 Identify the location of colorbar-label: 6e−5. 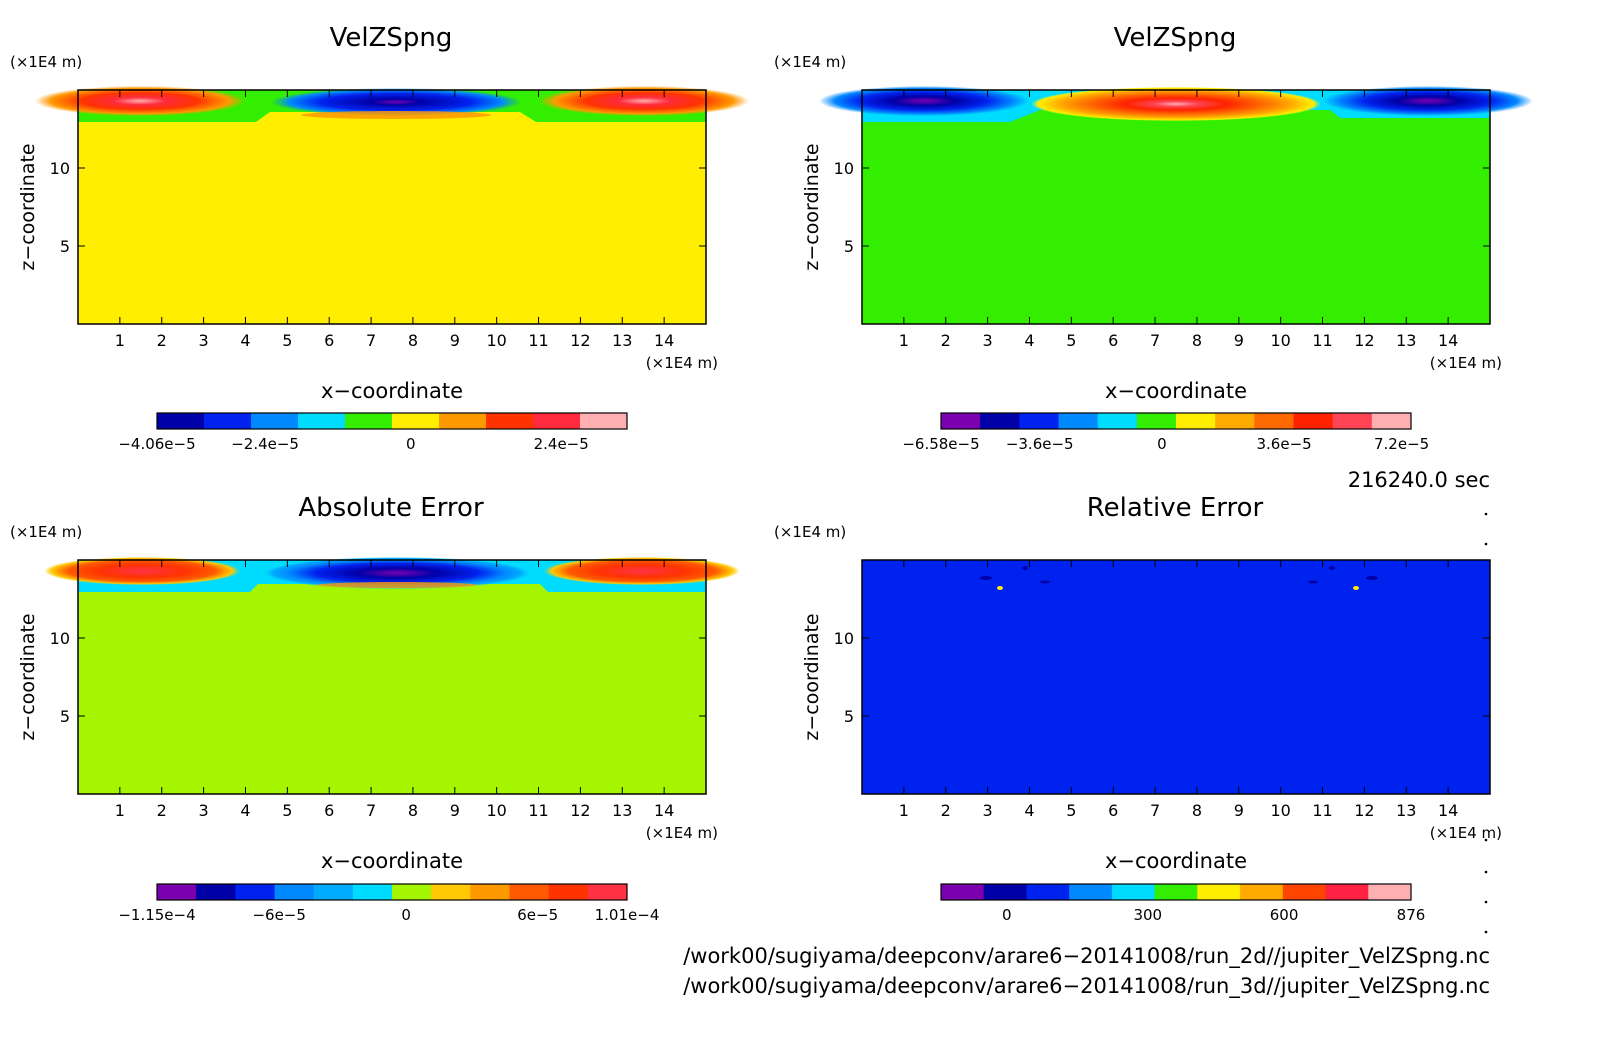
(537, 915).